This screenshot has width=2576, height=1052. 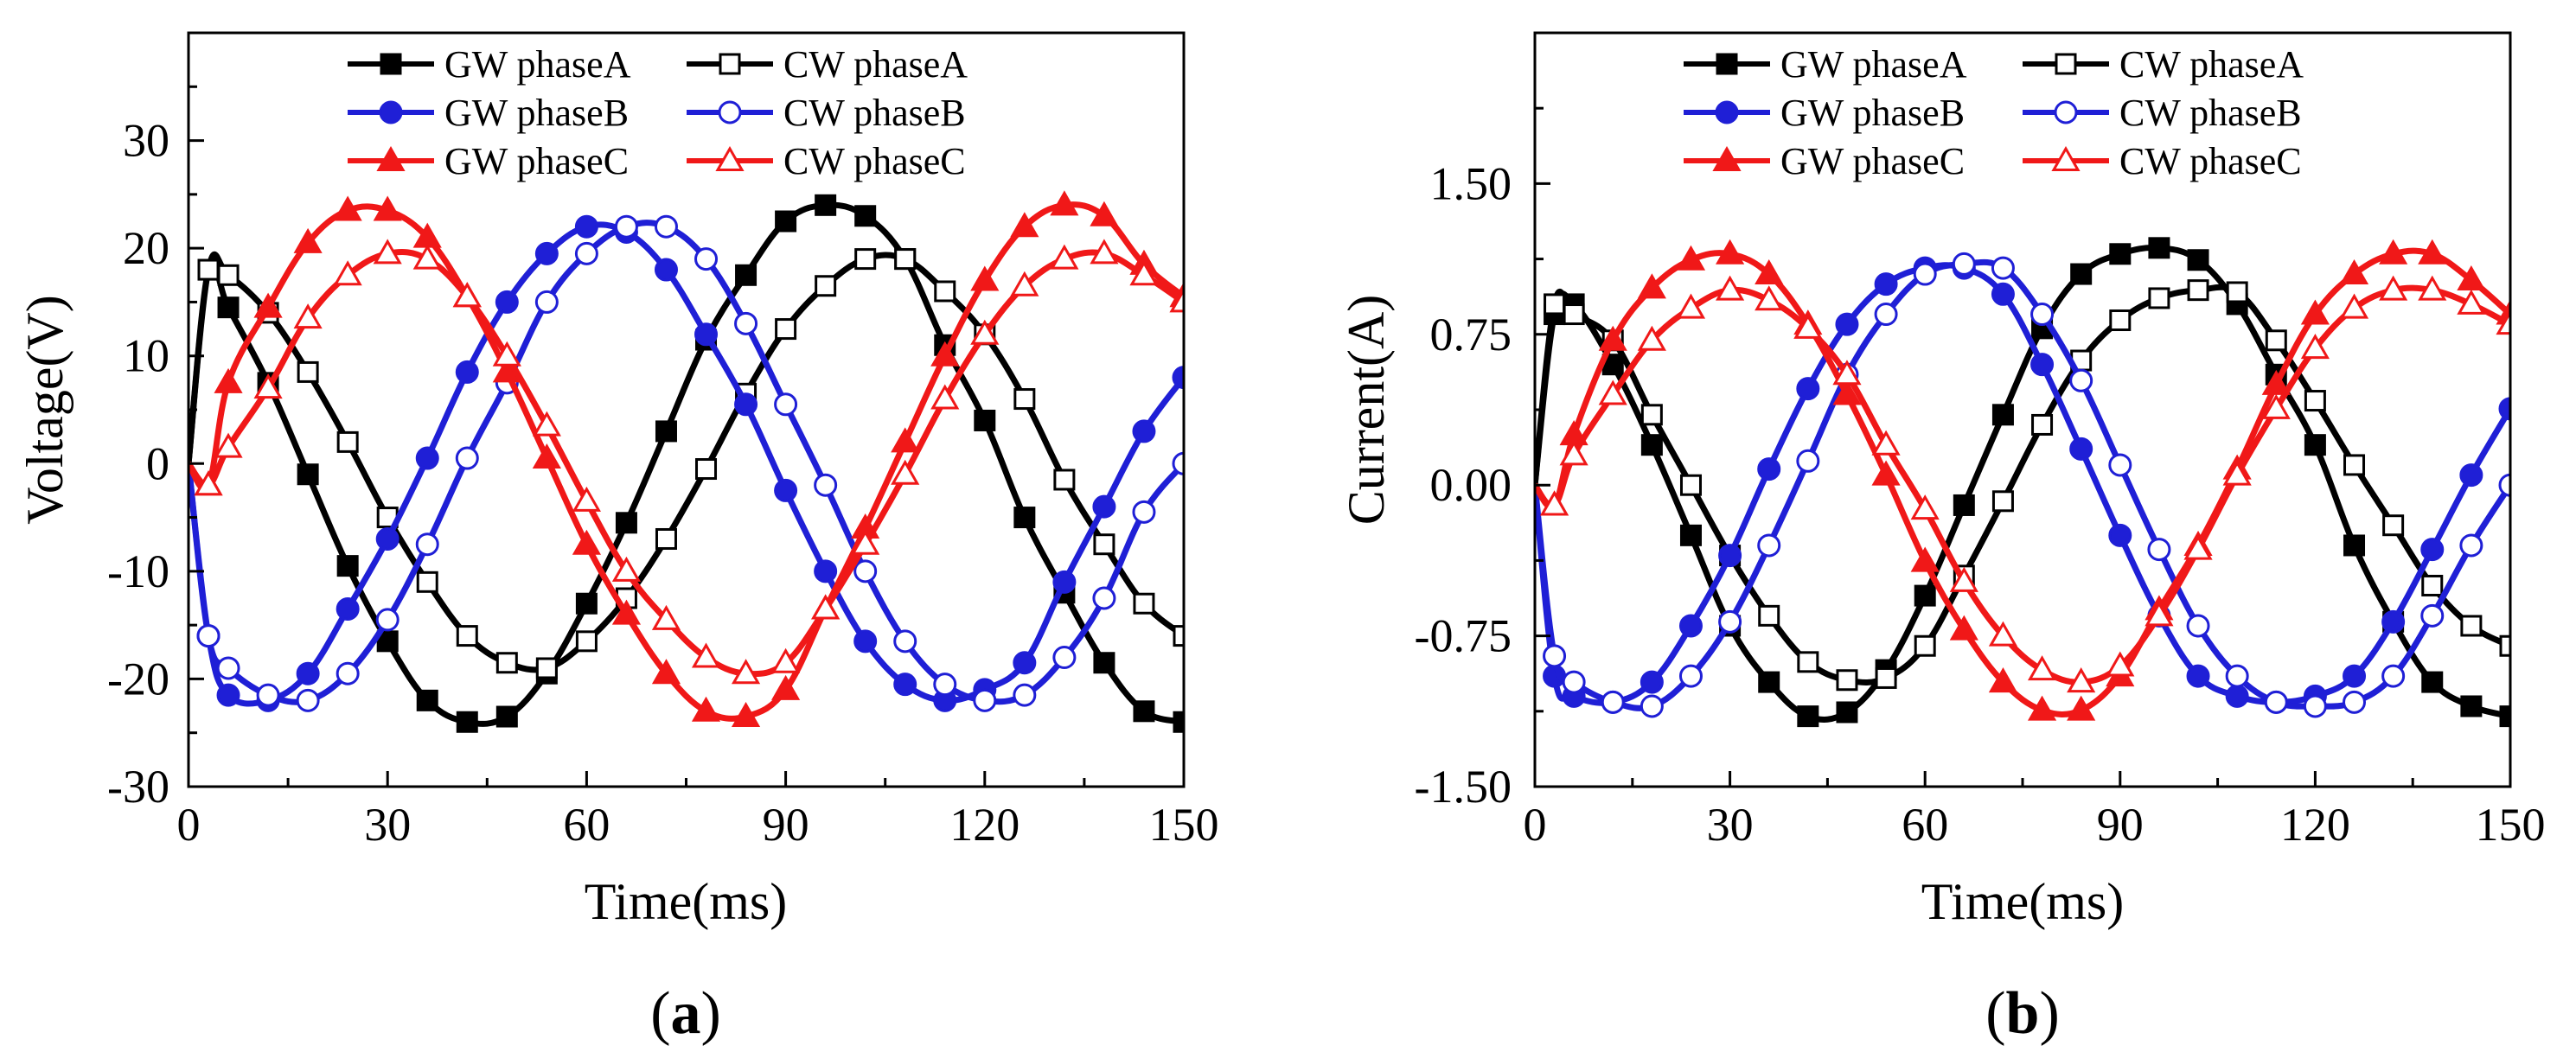 I want to click on x-axis-title: Time(ms), so click(x=687, y=901).